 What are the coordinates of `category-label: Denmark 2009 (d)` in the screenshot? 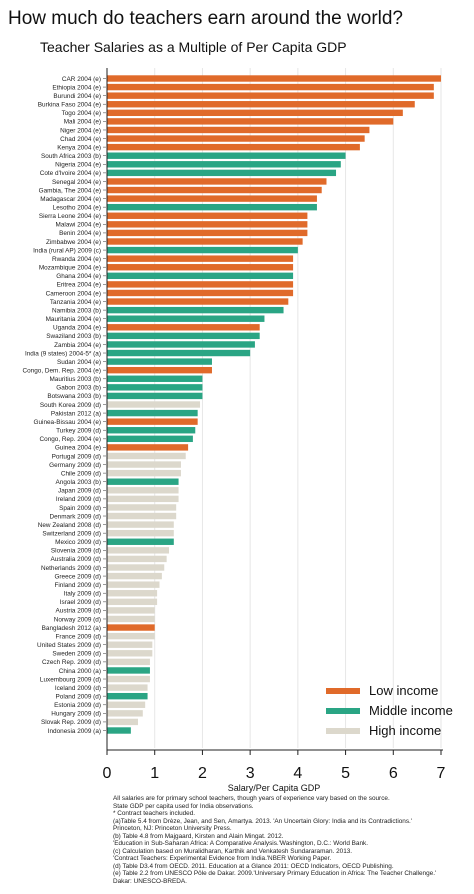 It's located at (75, 516).